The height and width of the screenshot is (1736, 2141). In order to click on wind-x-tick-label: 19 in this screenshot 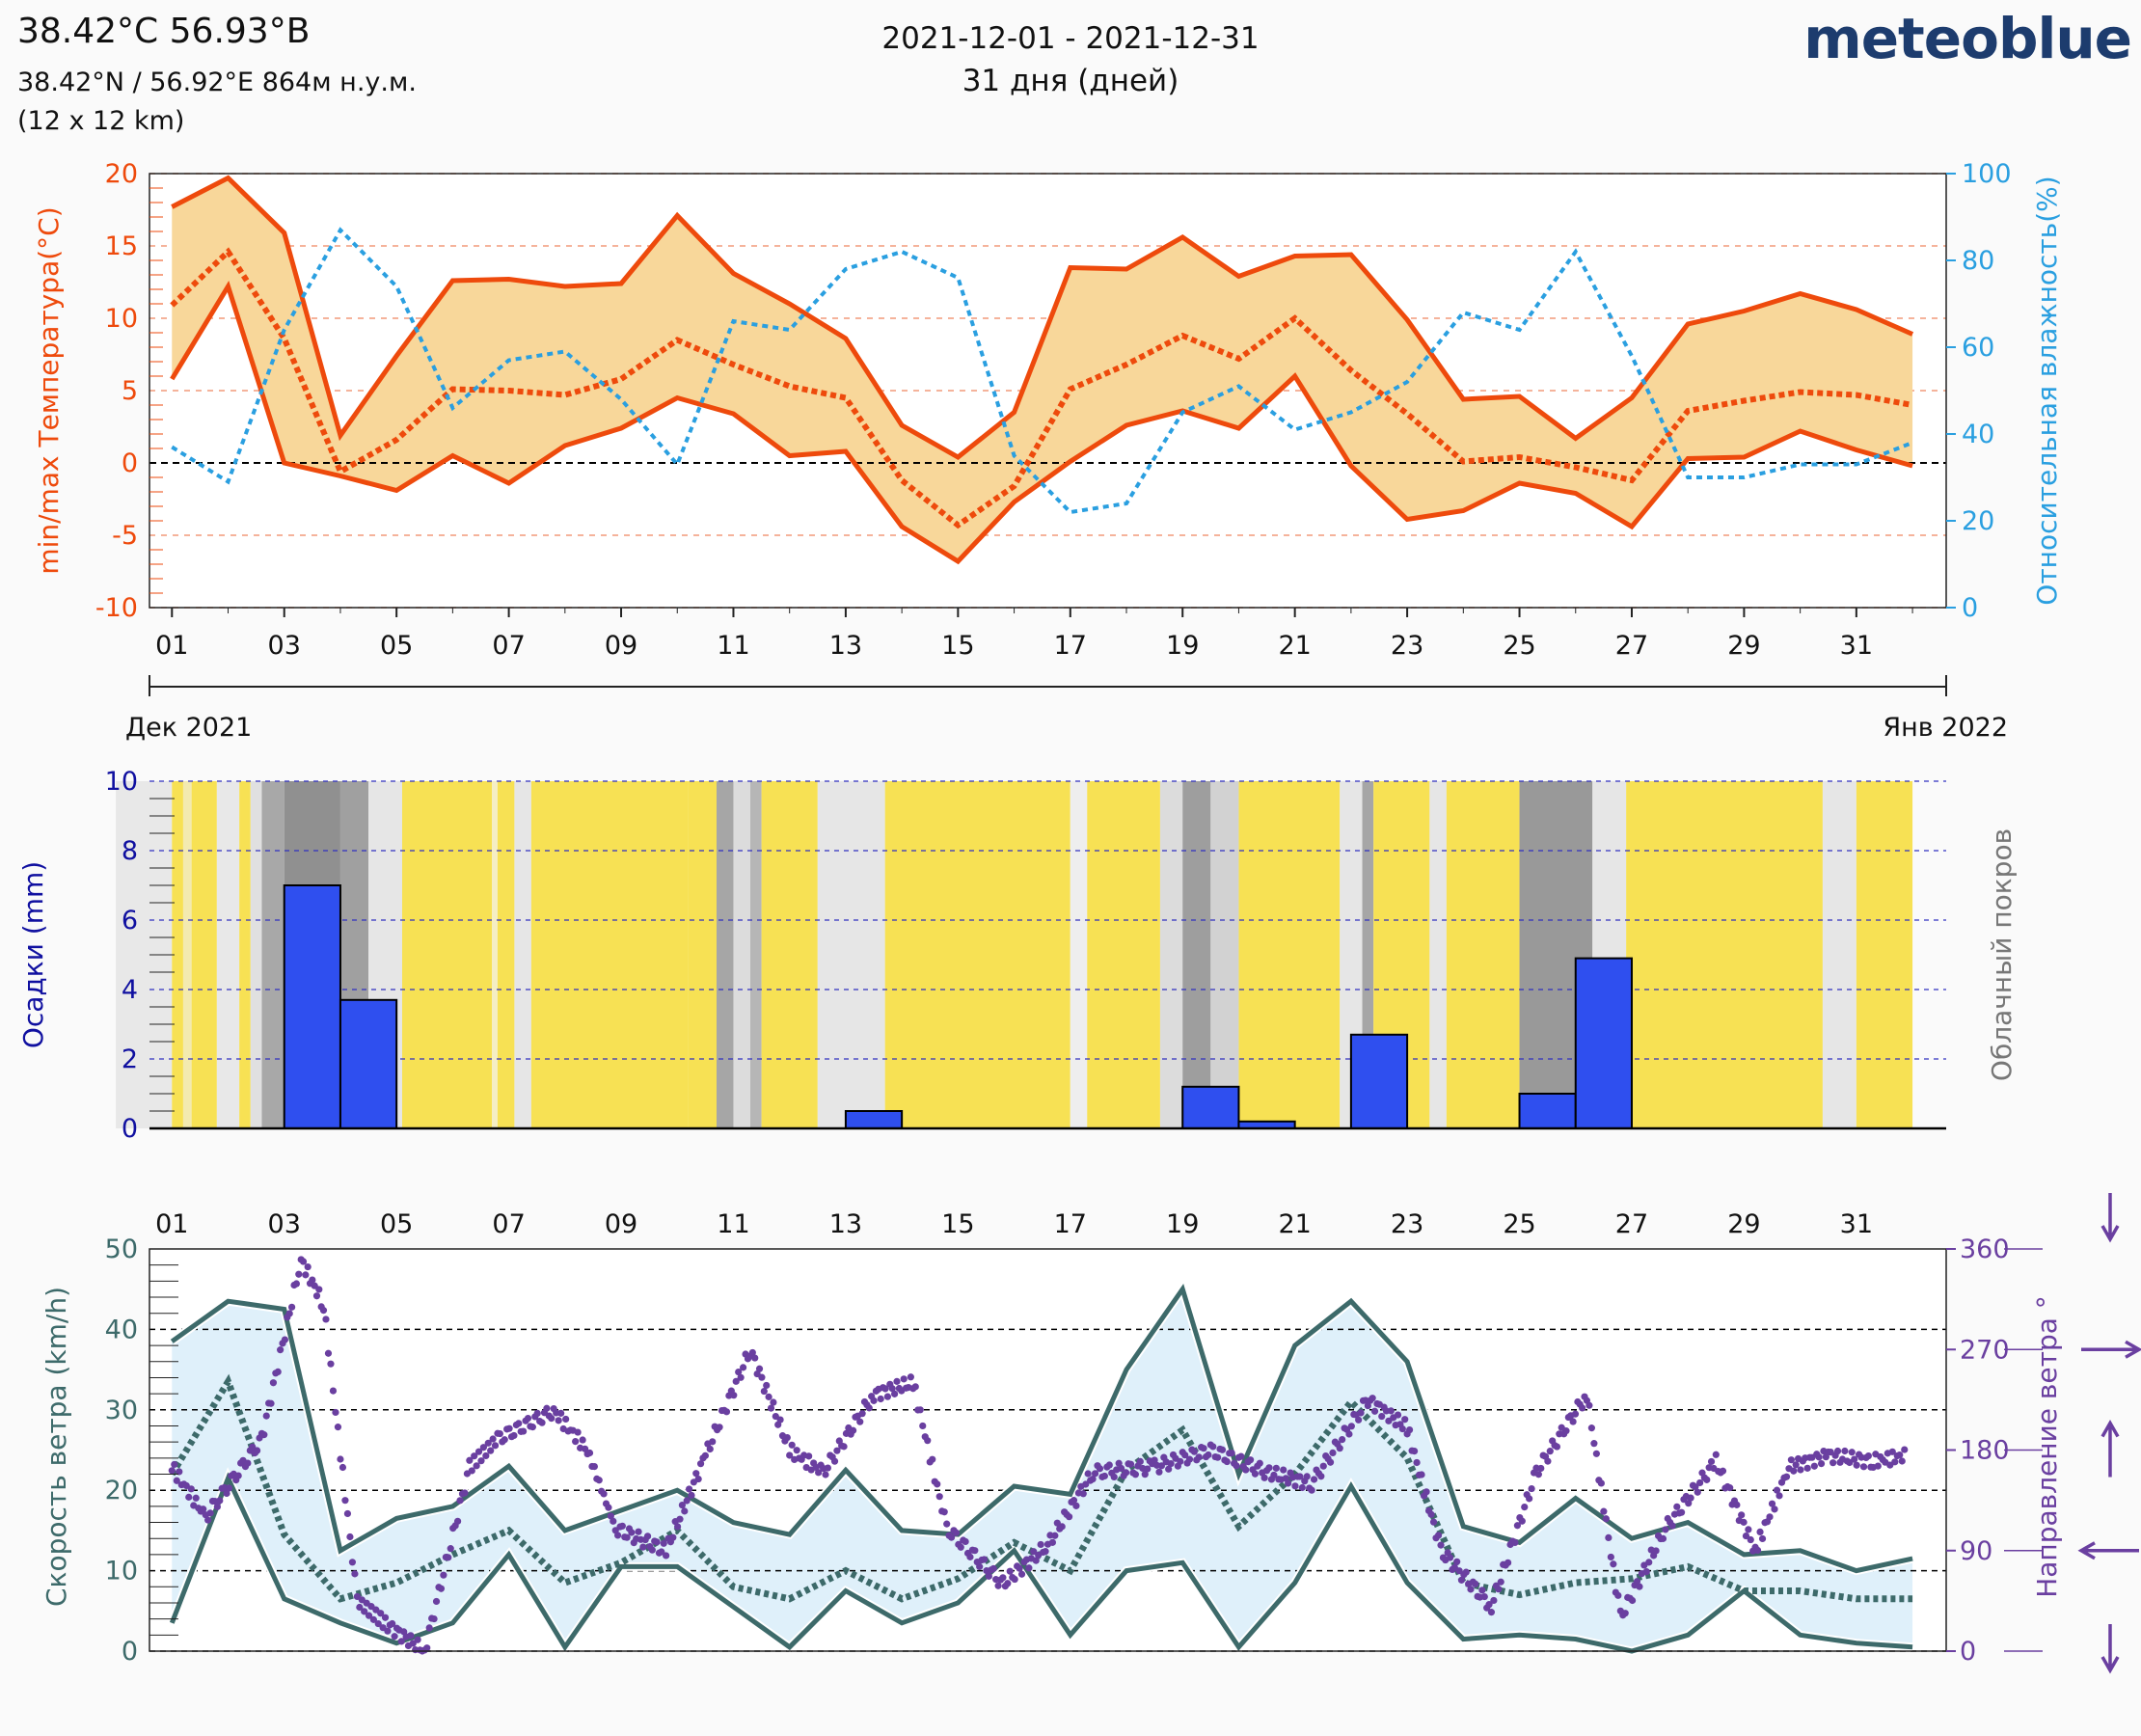, I will do `click(1183, 1224)`.